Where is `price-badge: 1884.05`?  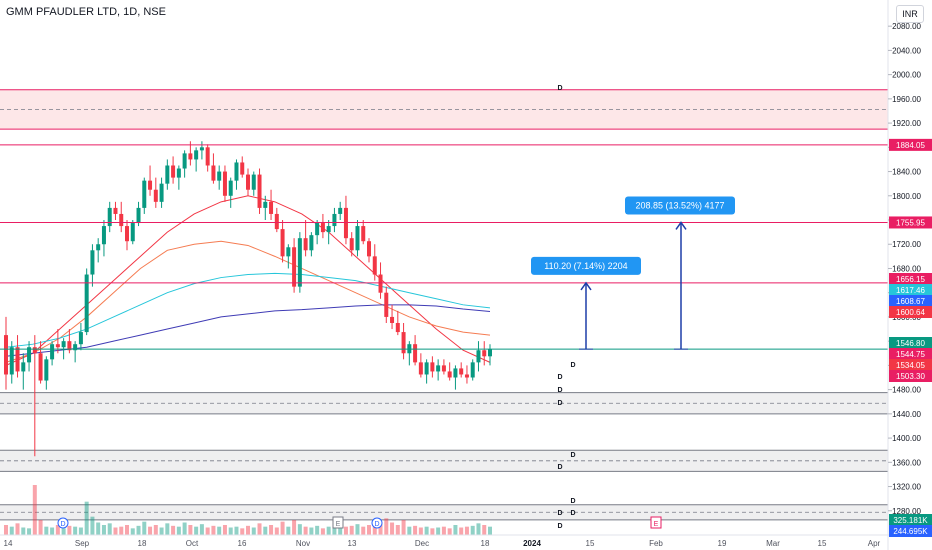 price-badge: 1884.05 is located at coordinates (910, 145).